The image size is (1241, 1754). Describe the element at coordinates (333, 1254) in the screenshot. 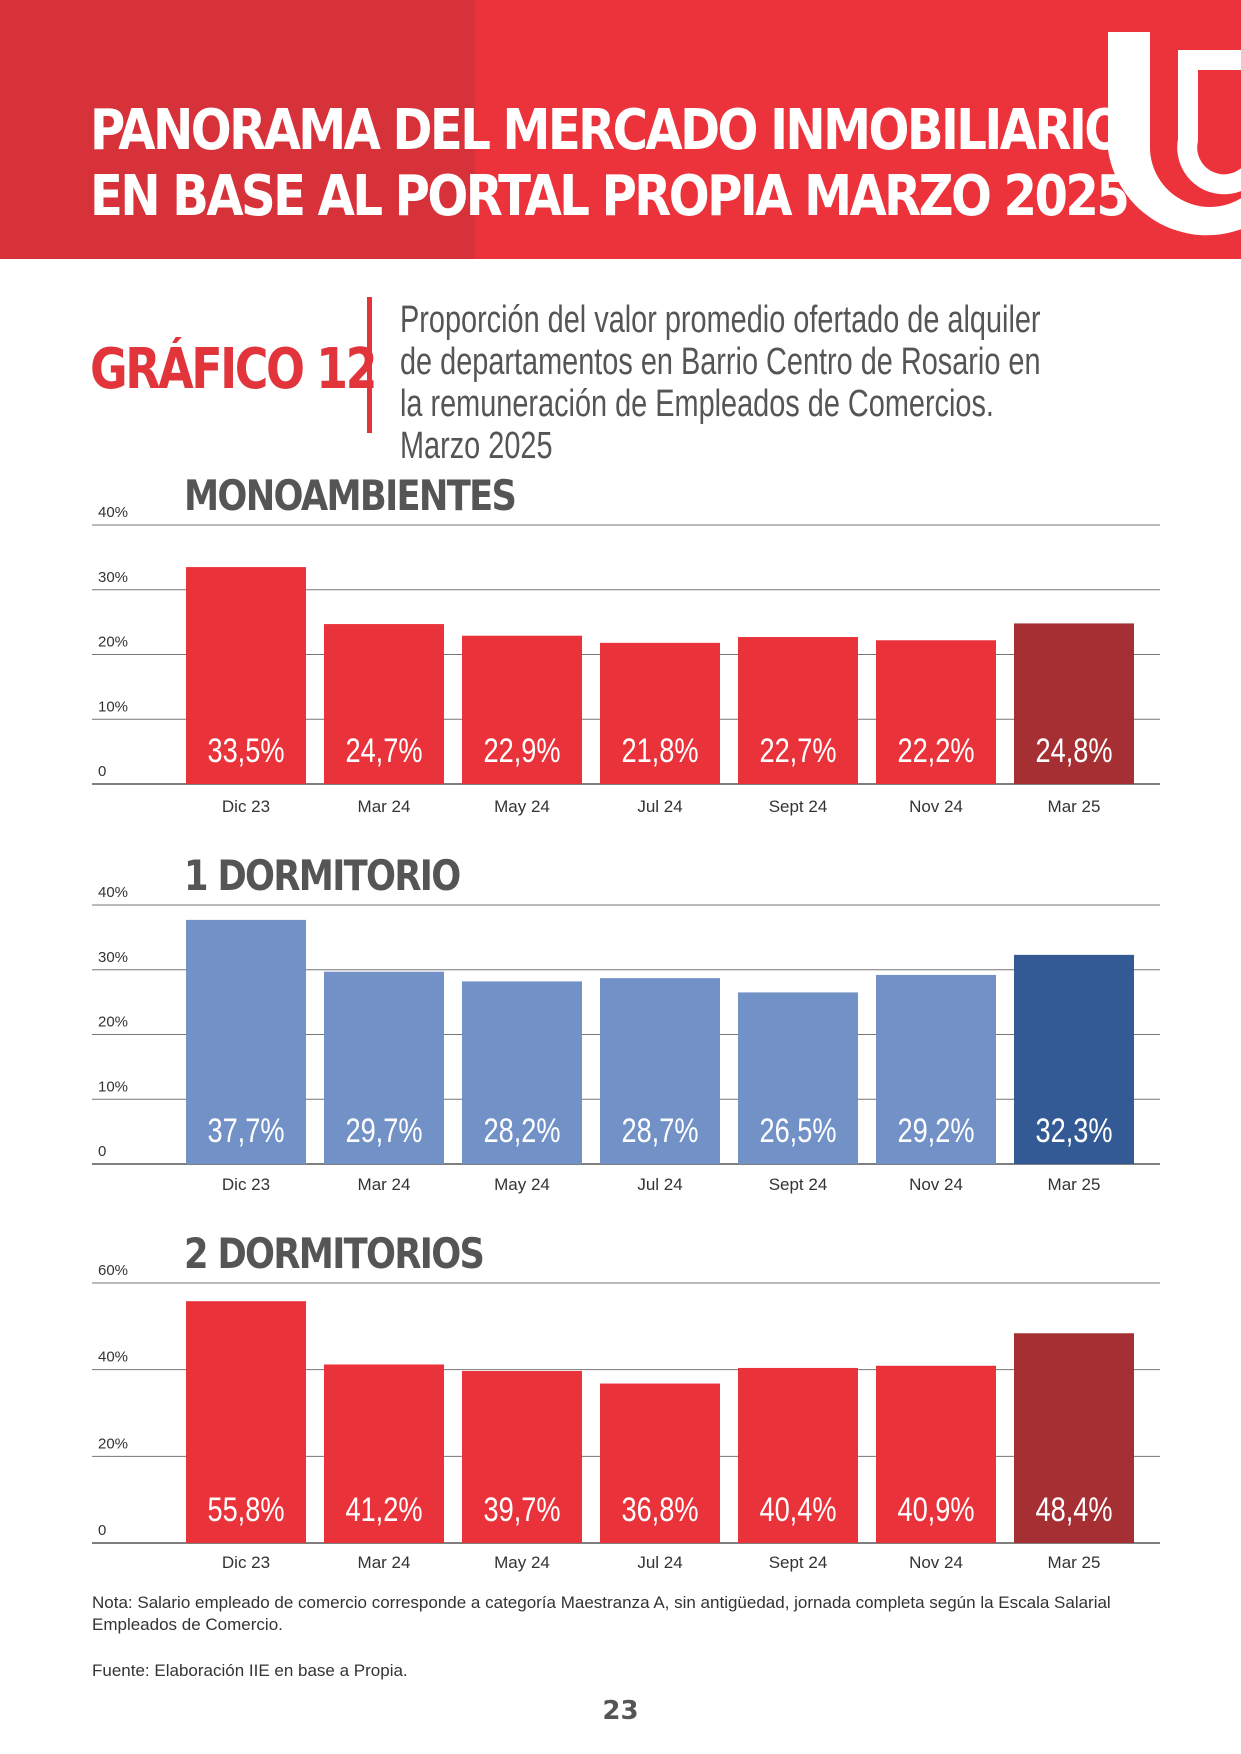

I see `chart-3-title: 2 DORMITORIOS` at that location.